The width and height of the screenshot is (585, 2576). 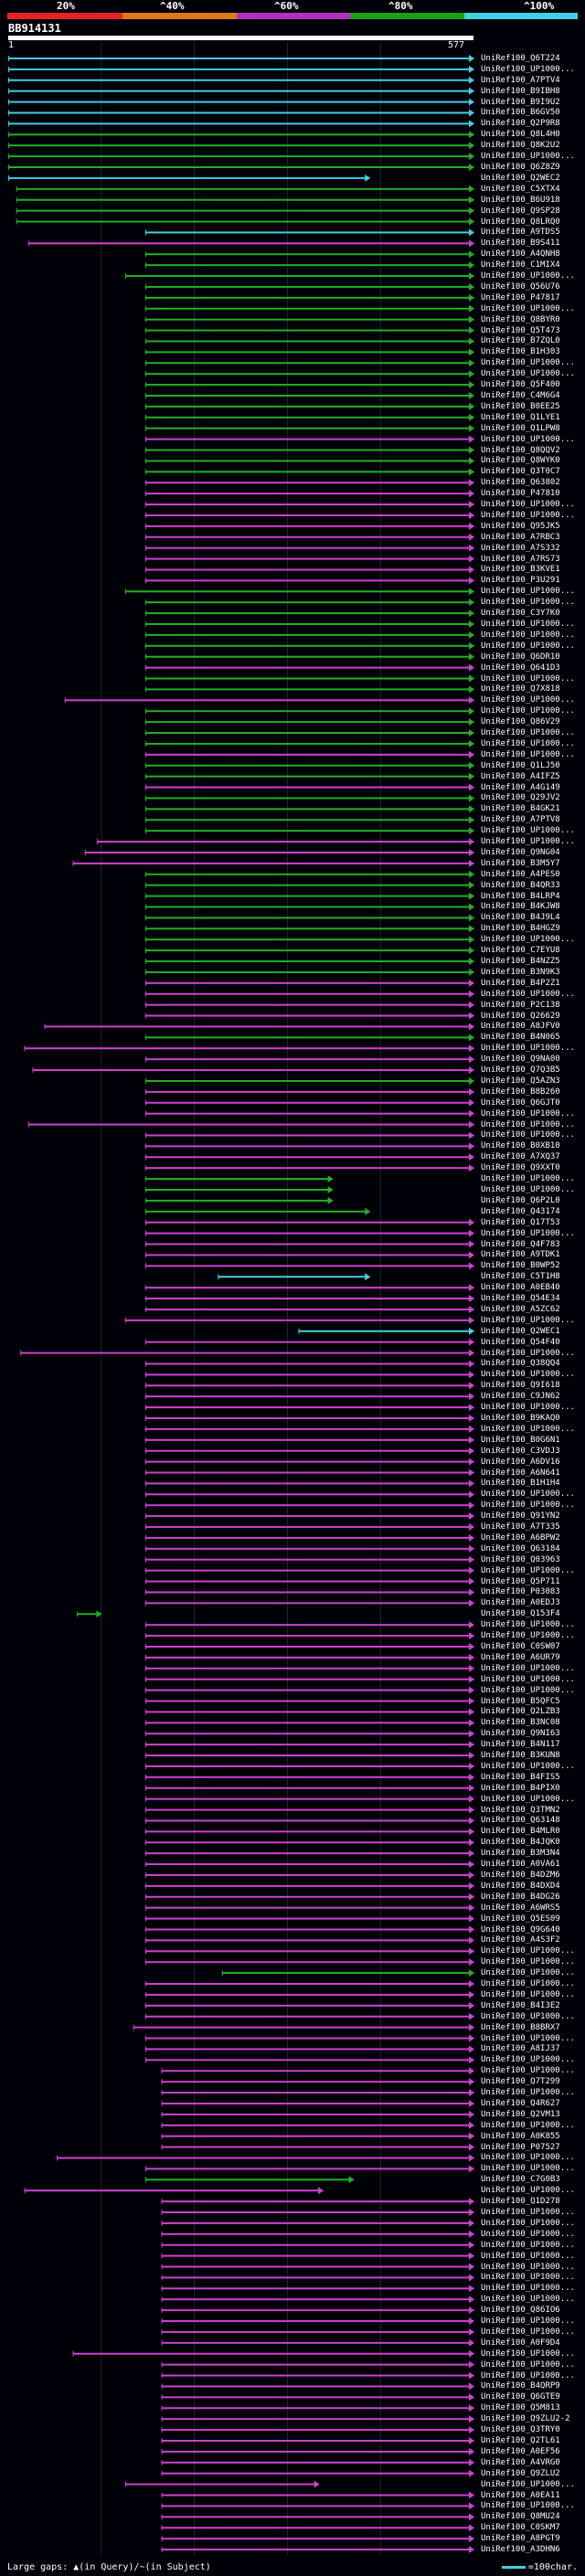 I want to click on hit-label: UniRef100_Q8LRQ0, so click(x=520, y=222).